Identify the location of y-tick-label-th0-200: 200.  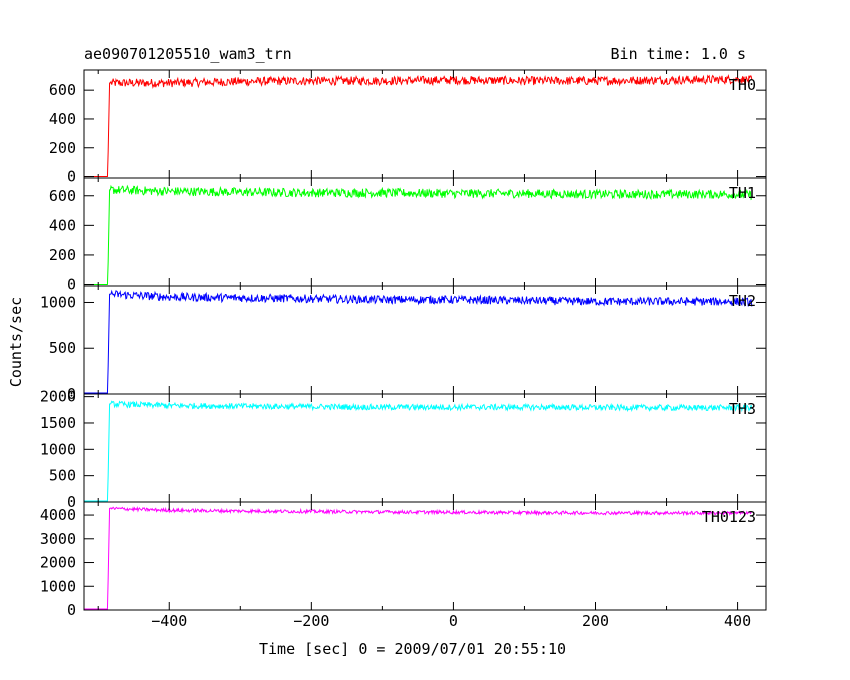
(62, 148).